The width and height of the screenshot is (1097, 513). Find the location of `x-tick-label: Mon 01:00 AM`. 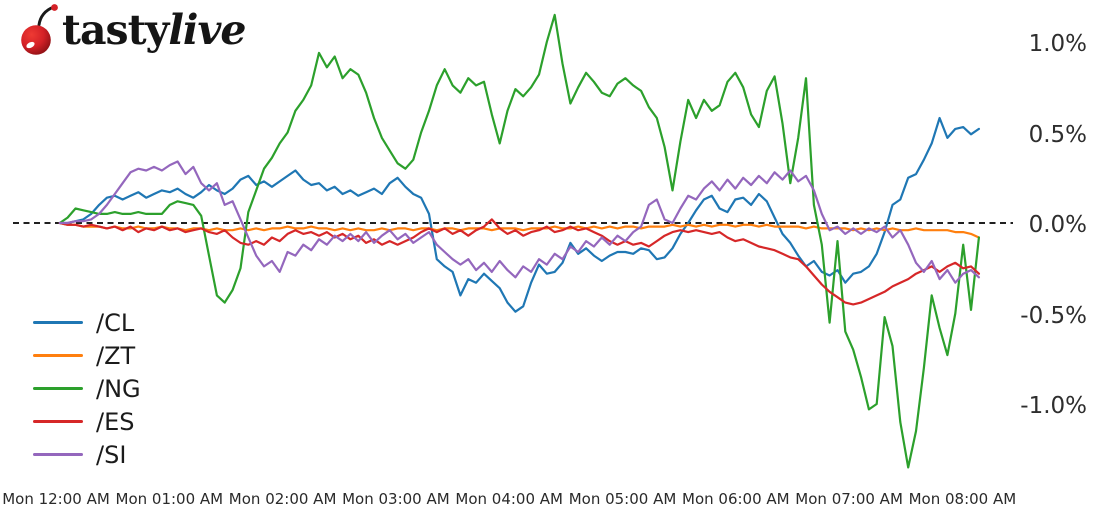

x-tick-label: Mon 01:00 AM is located at coordinates (169, 499).